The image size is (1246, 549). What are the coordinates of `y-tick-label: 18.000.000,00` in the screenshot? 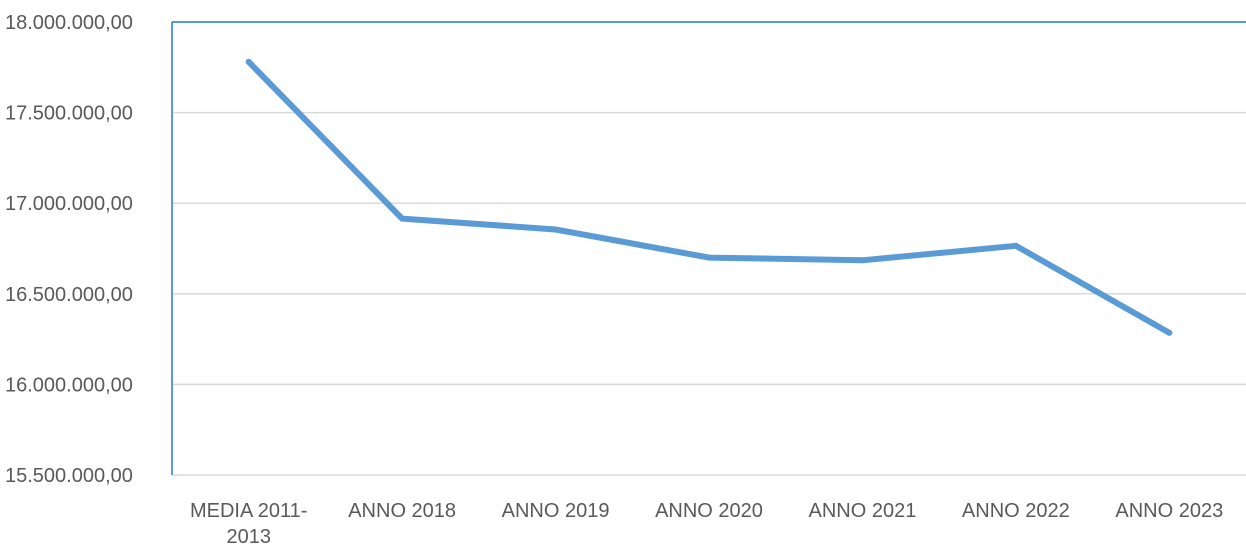 It's located at (69, 23).